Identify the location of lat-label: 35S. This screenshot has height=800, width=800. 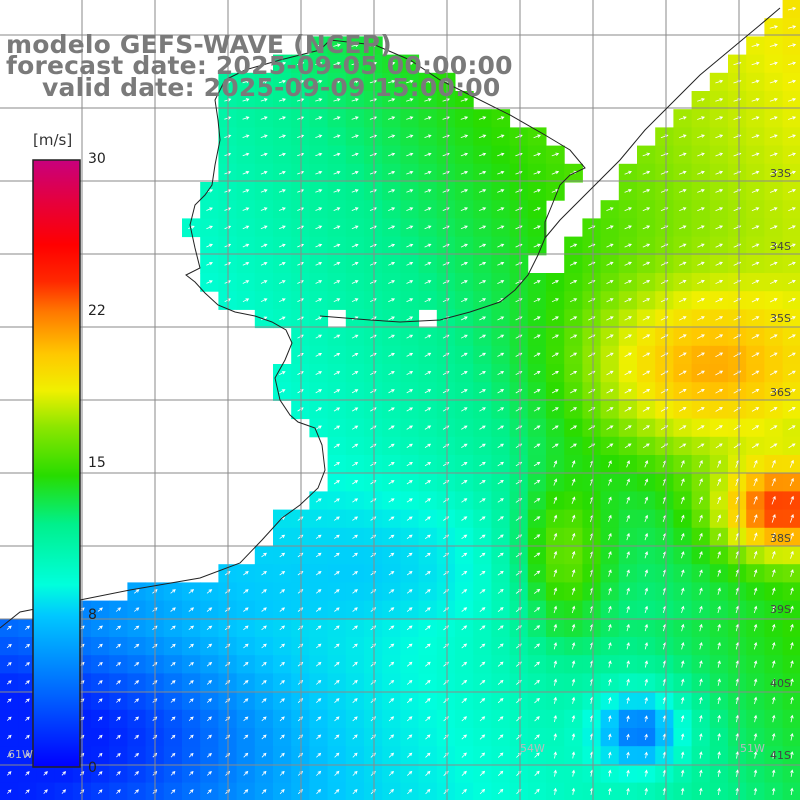
(780, 318).